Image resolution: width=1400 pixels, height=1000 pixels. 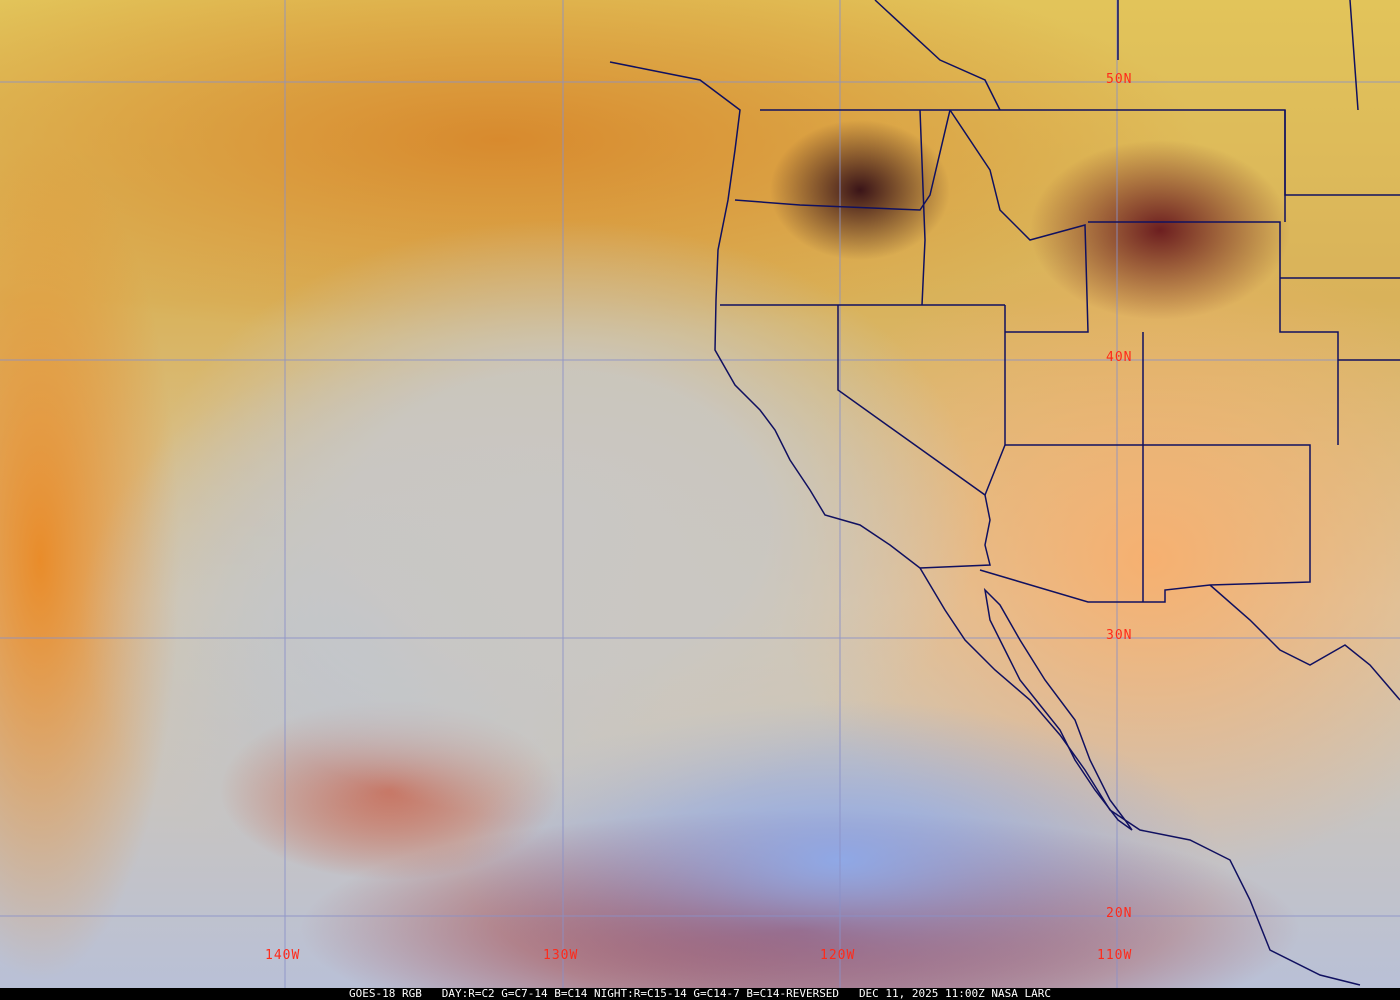 I want to click on latitude-label-30n: 30N, so click(x=1119, y=635).